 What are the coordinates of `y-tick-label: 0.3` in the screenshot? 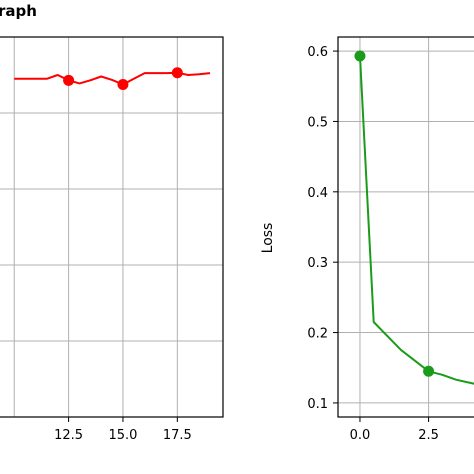 It's located at (317, 263).